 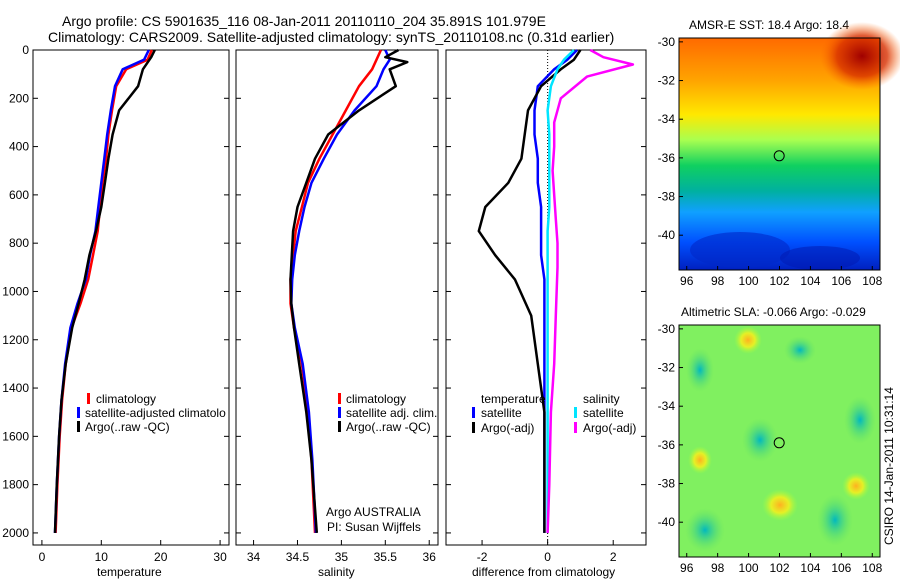 I want to click on legend-swatch-sal-satellite, so click(x=575, y=412).